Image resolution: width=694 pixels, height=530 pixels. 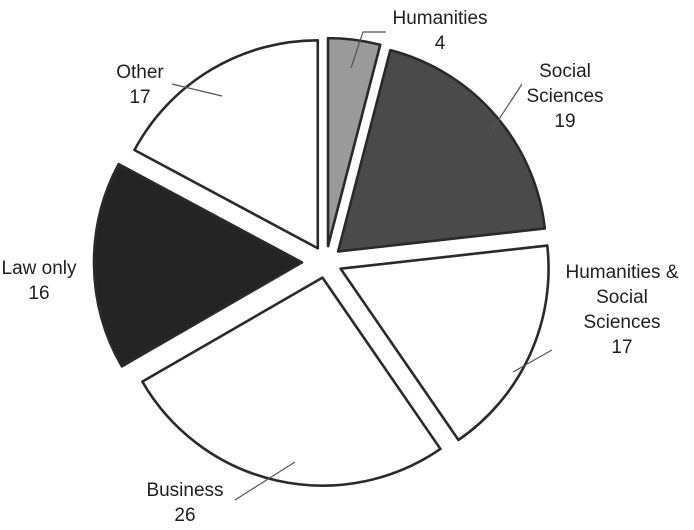 What do you see at coordinates (368, 50) in the screenshot?
I see `leader-line-humanities` at bounding box center [368, 50].